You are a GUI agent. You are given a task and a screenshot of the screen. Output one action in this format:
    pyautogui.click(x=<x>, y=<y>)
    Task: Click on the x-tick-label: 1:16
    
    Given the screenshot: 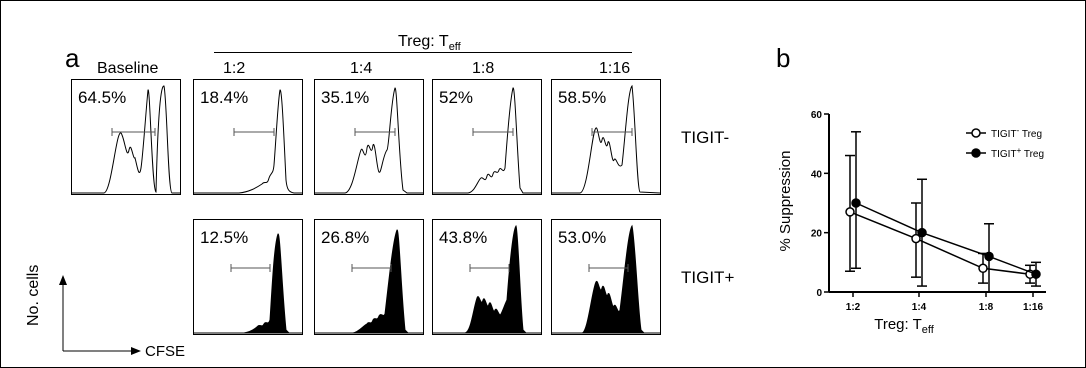 What is the action you would take?
    pyautogui.click(x=1033, y=307)
    